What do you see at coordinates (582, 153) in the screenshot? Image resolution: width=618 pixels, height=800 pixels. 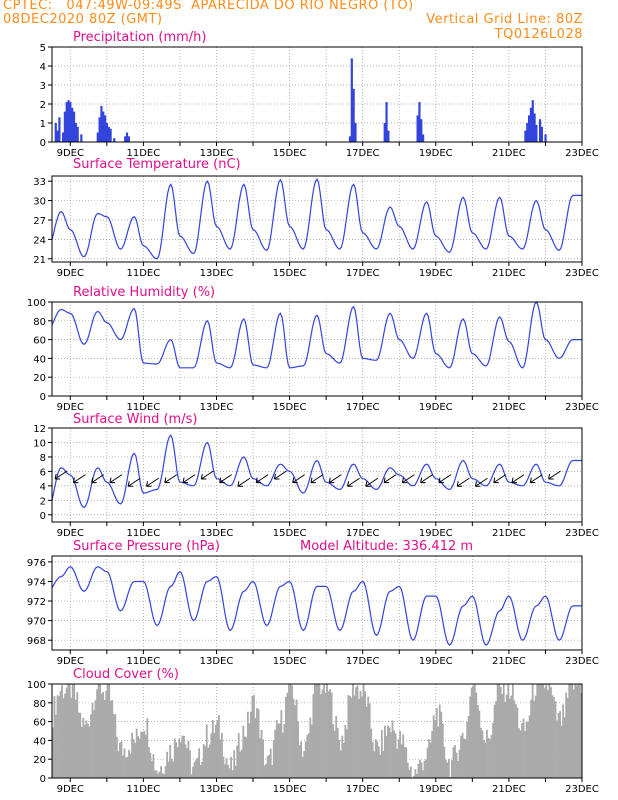 I see `x-tick-label: 23DEC` at bounding box center [582, 153].